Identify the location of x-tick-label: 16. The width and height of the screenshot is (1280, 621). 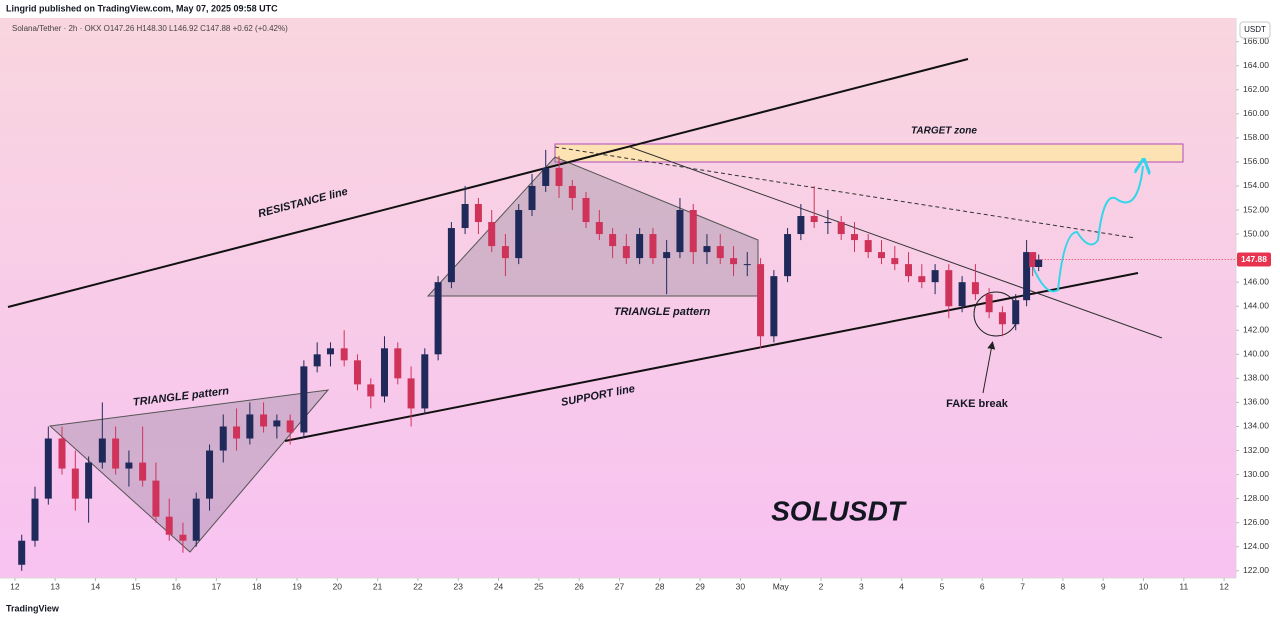
(176, 586).